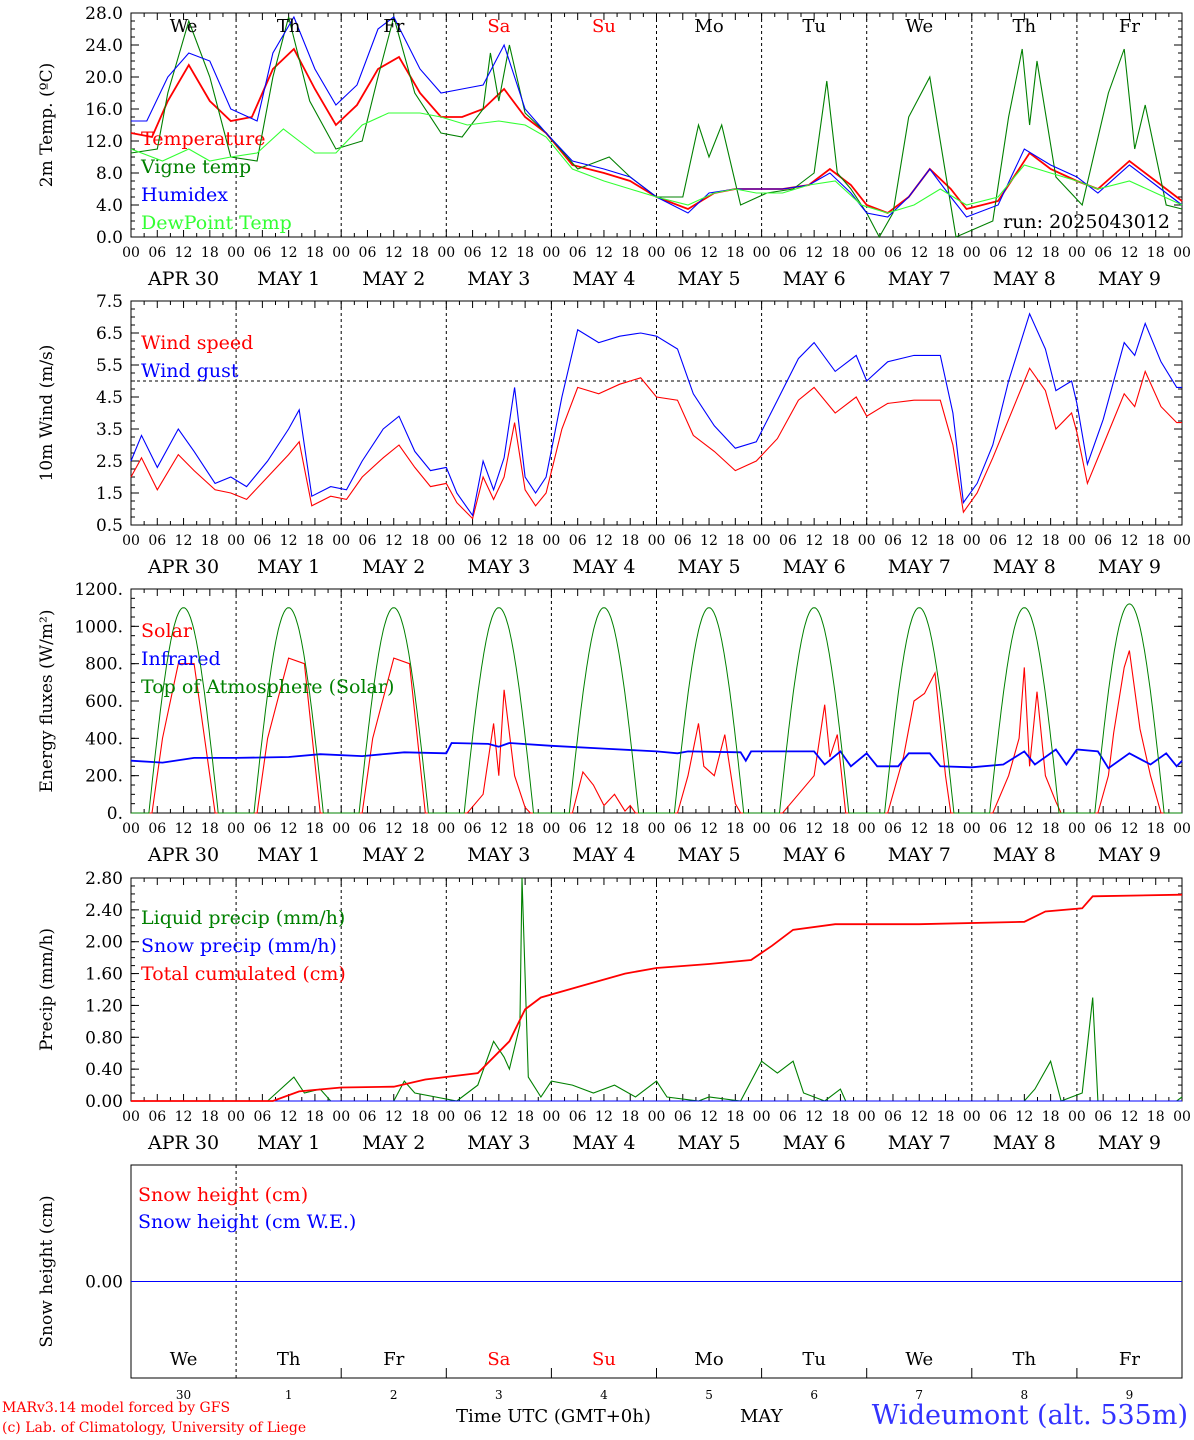  Describe the element at coordinates (814, 279) in the screenshot. I see `date-label: MAY 6` at that location.